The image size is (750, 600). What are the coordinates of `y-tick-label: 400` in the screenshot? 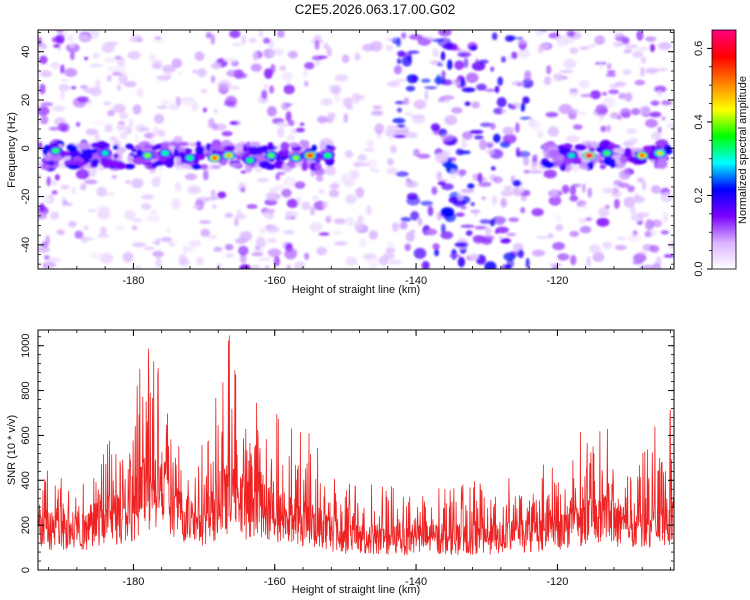 It's located at (26, 480).